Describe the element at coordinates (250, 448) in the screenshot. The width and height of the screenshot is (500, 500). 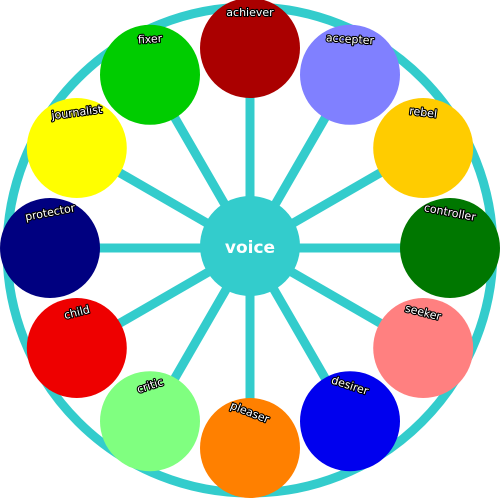
I see `node-circle-pleaser` at that location.